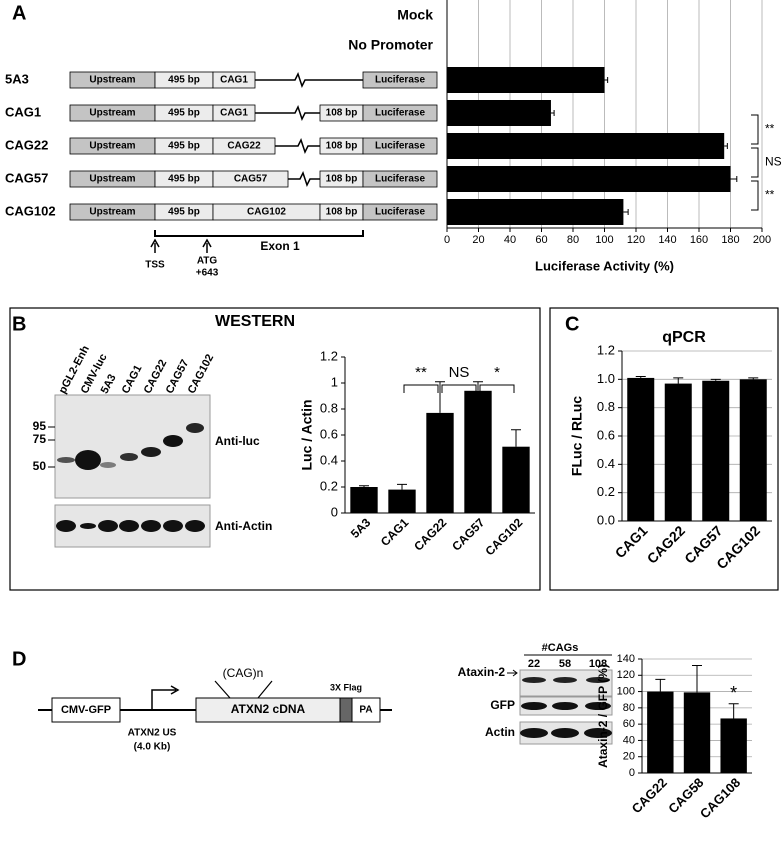 This screenshot has height=860, width=783. What do you see at coordinates (510, 240) in the screenshot?
I see `x-tick-label: 40` at bounding box center [510, 240].